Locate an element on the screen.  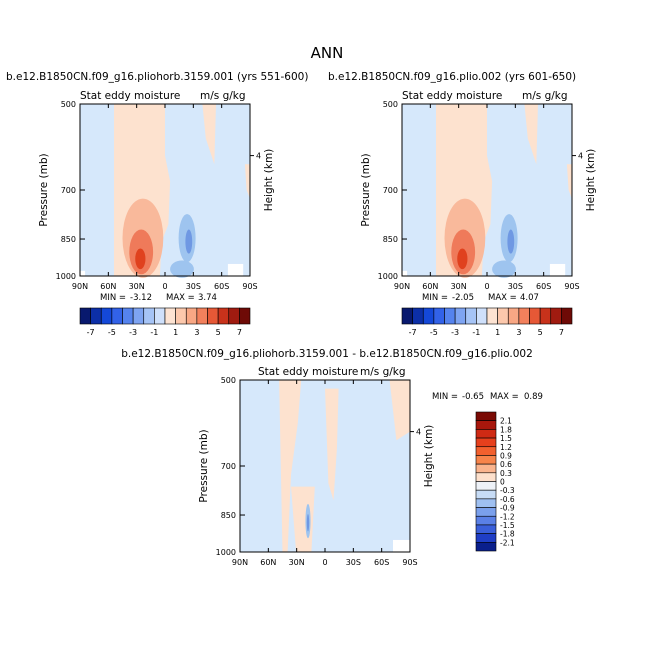
panel-subtitle-left: Stat eddy moisture is located at coordinates (130, 96).